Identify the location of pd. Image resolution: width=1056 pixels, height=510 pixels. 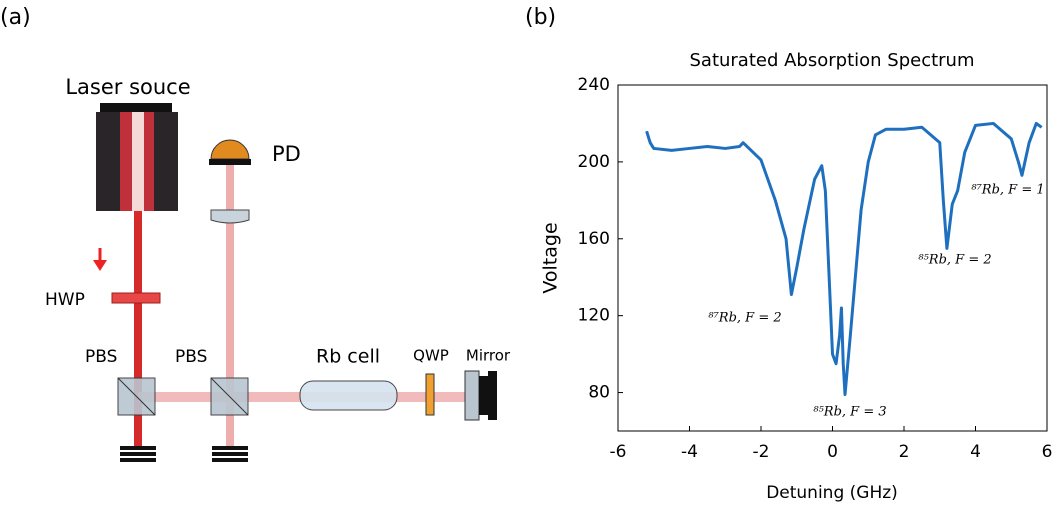
(230, 149).